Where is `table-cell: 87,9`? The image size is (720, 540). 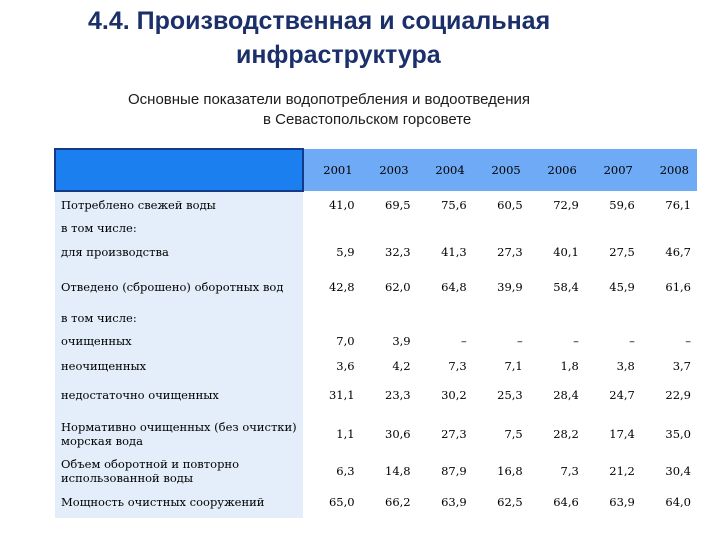 table-cell: 87,9 is located at coordinates (454, 471).